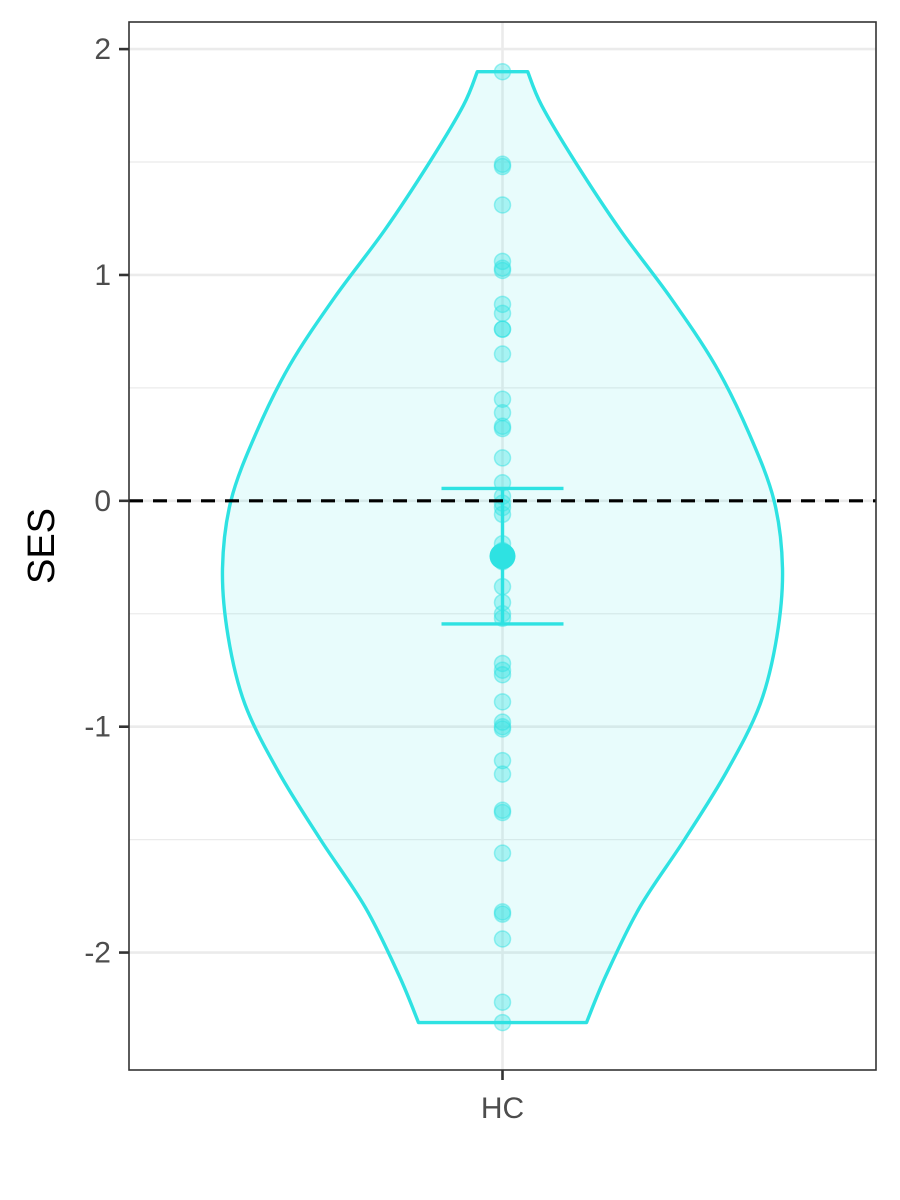 The height and width of the screenshot is (1200, 900). I want to click on data-points, so click(502, 547).